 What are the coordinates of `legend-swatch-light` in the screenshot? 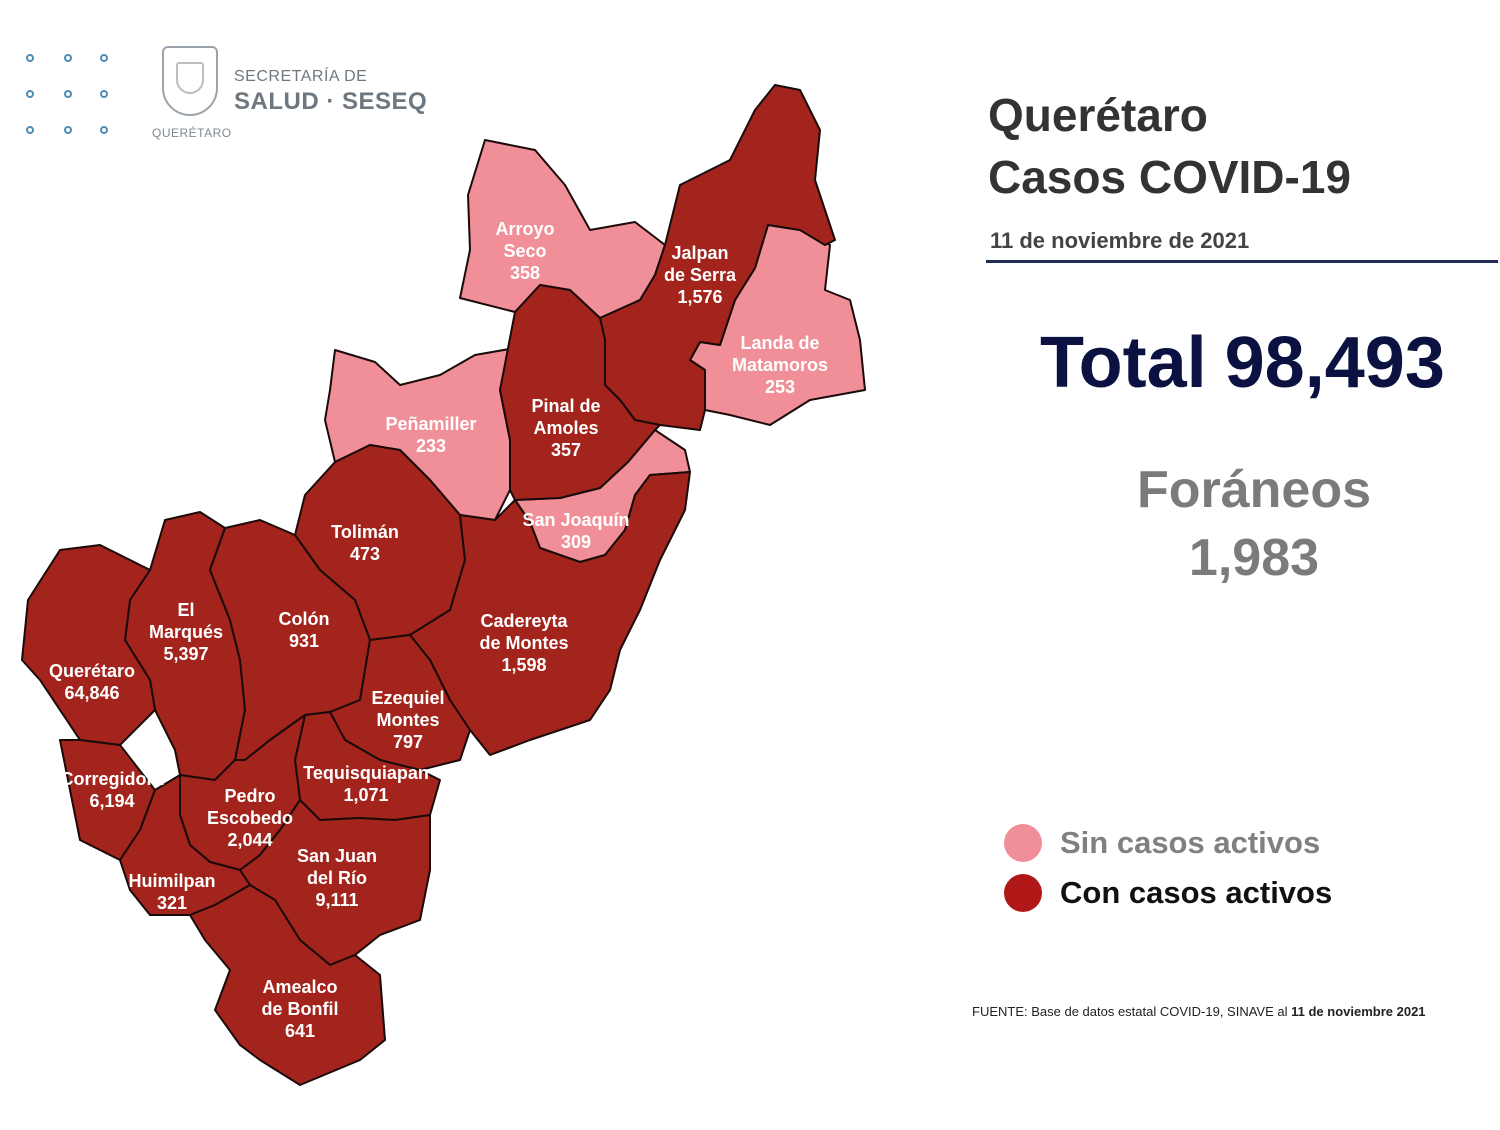 It's located at (1023, 843).